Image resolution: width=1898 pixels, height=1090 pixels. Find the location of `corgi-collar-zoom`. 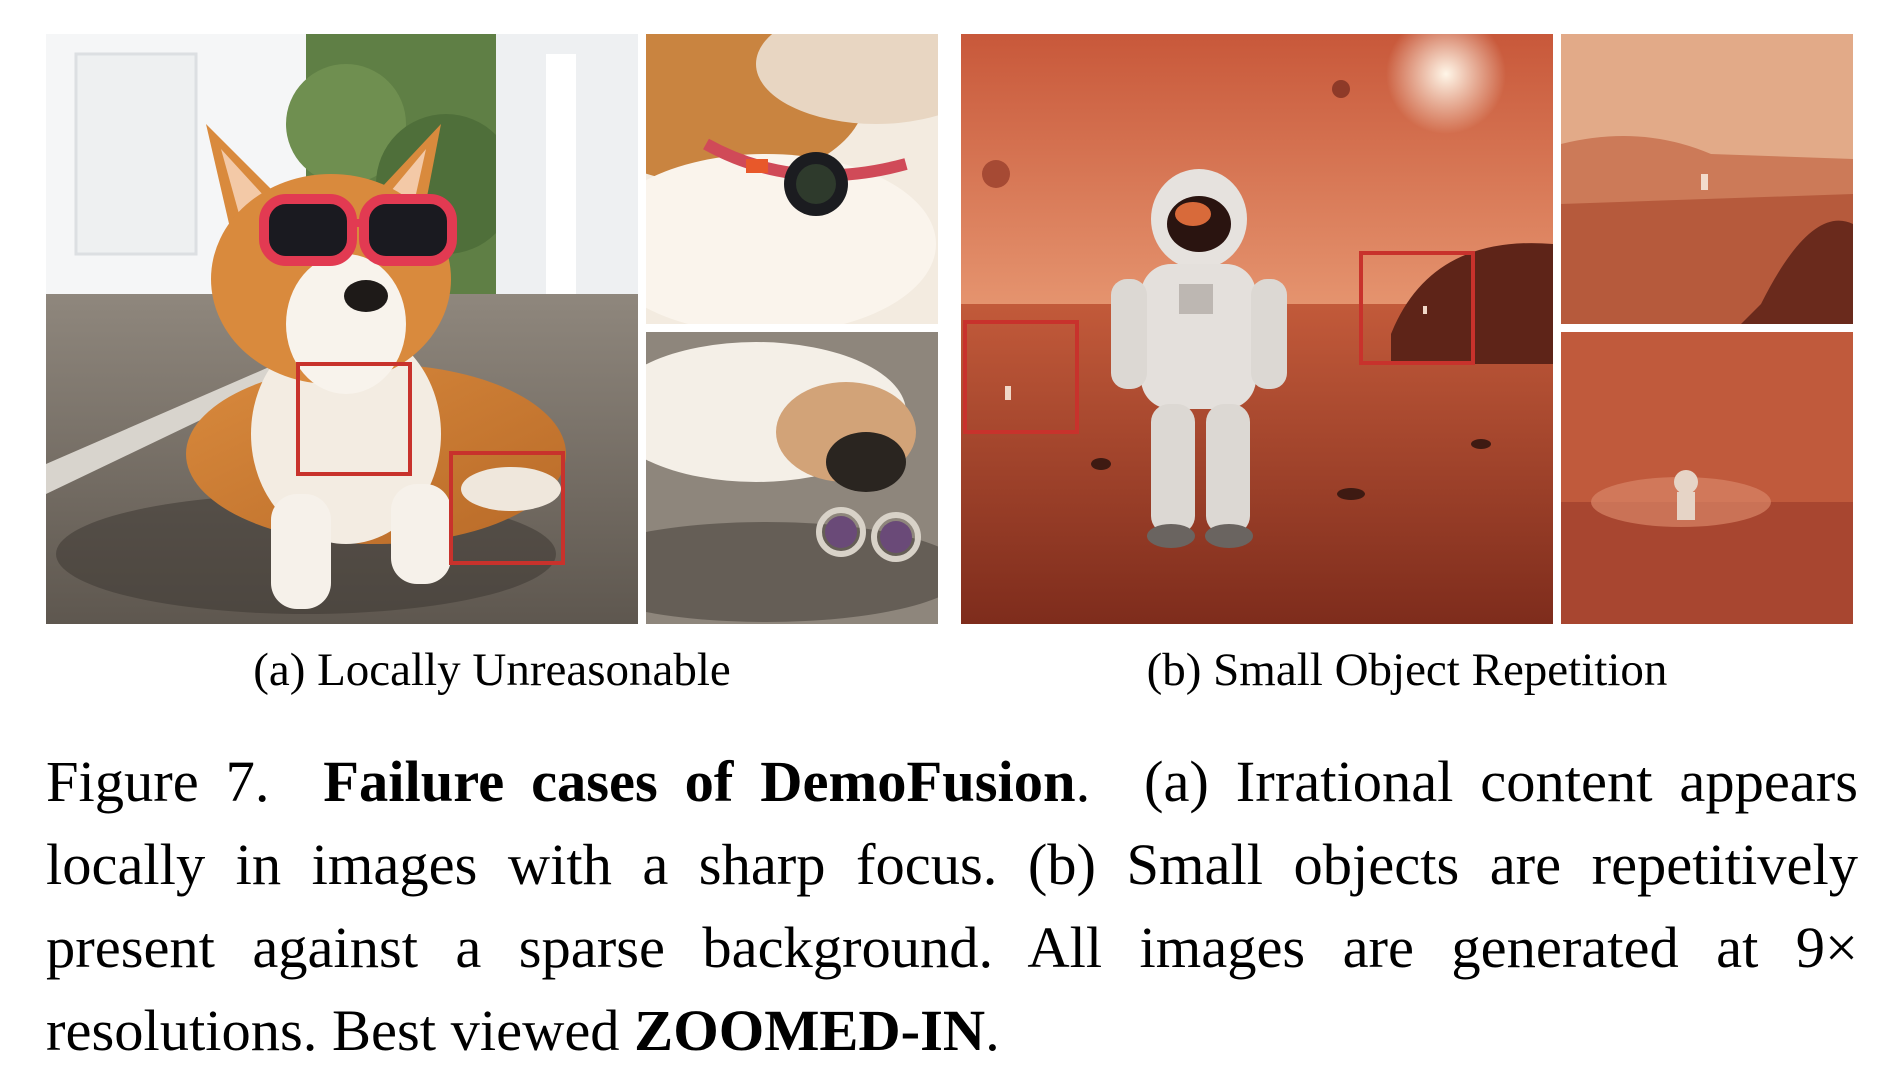

corgi-collar-zoom is located at coordinates (792, 179).